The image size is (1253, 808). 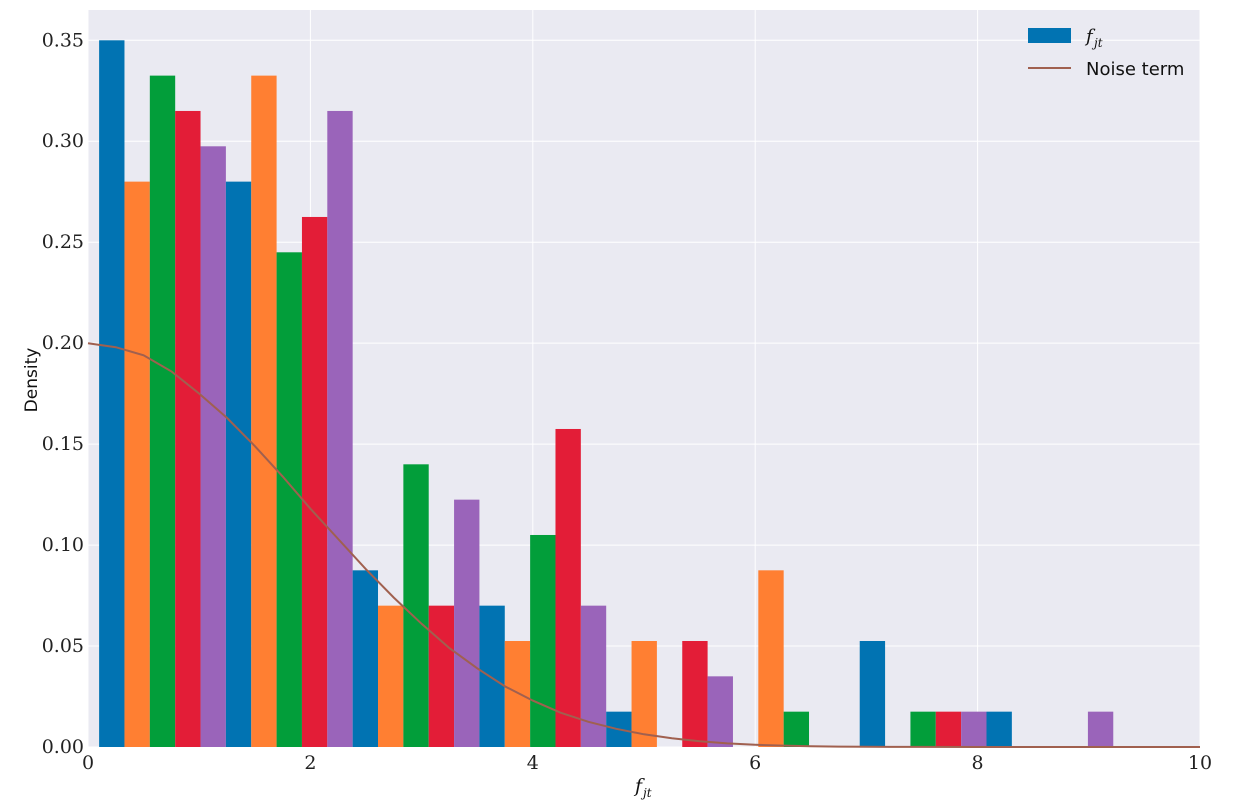 I want to click on x-axis-label-subscript: jt, so click(x=646, y=793).